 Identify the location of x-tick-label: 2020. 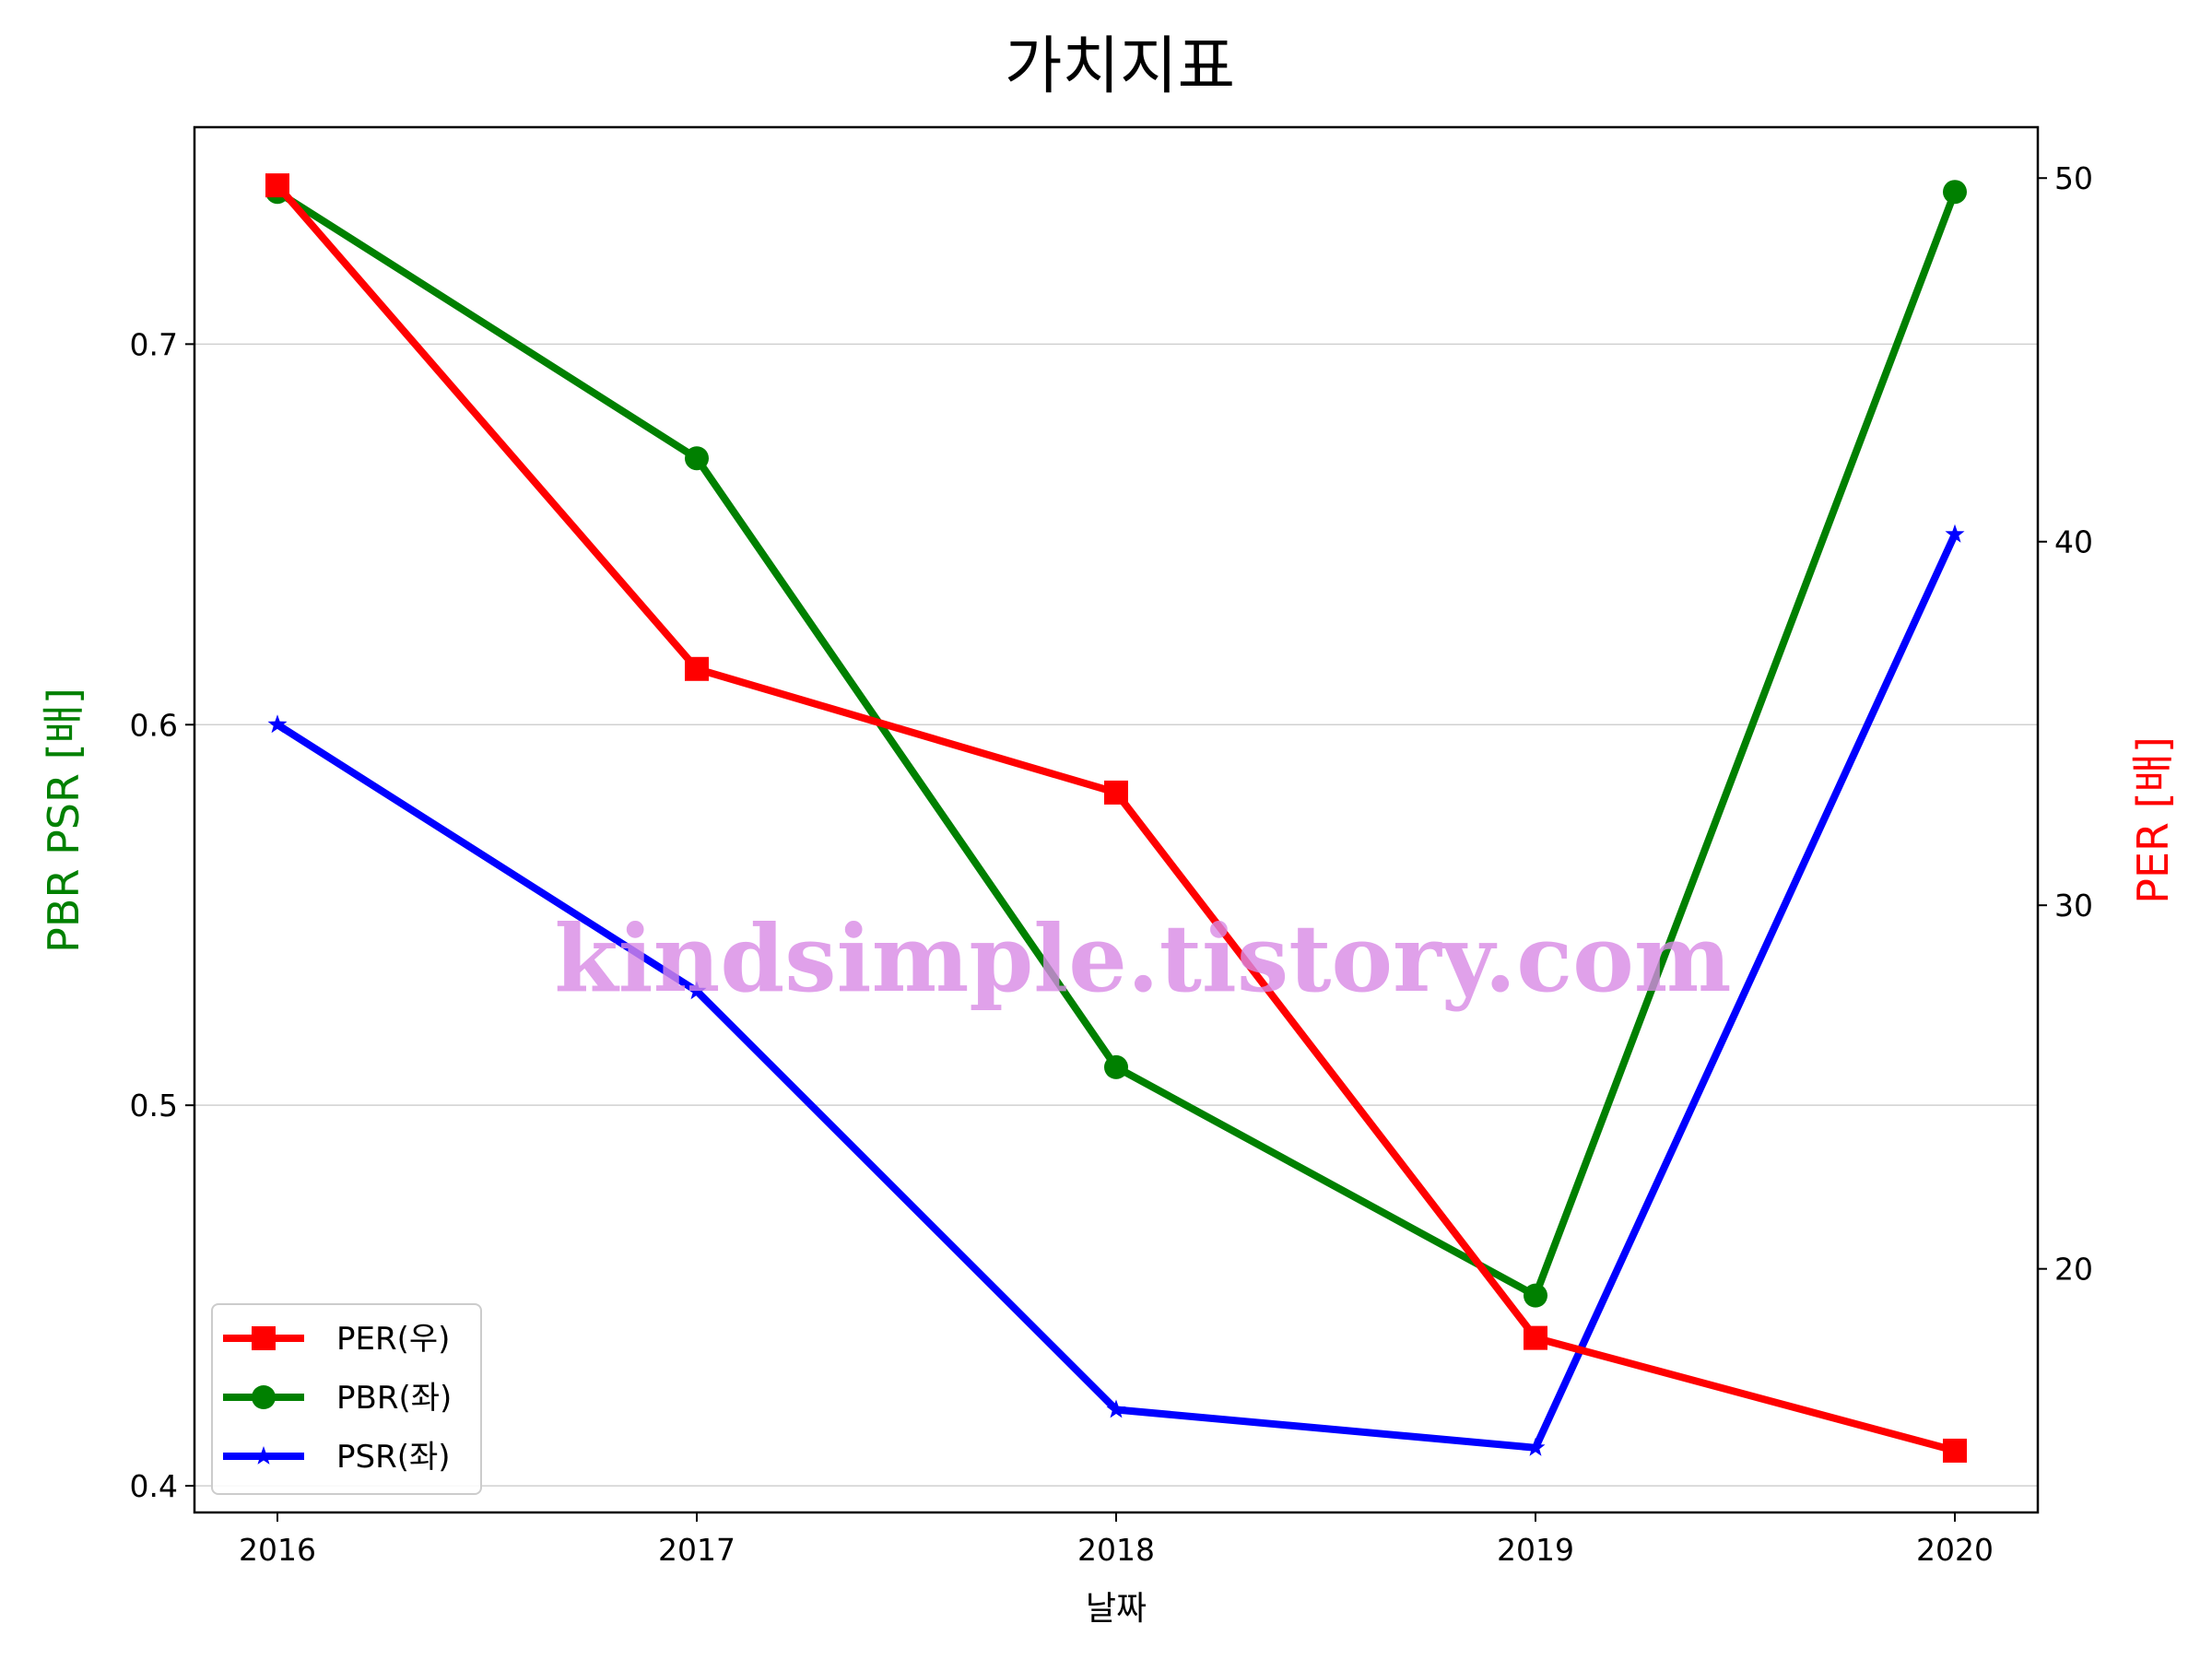
(1955, 1550).